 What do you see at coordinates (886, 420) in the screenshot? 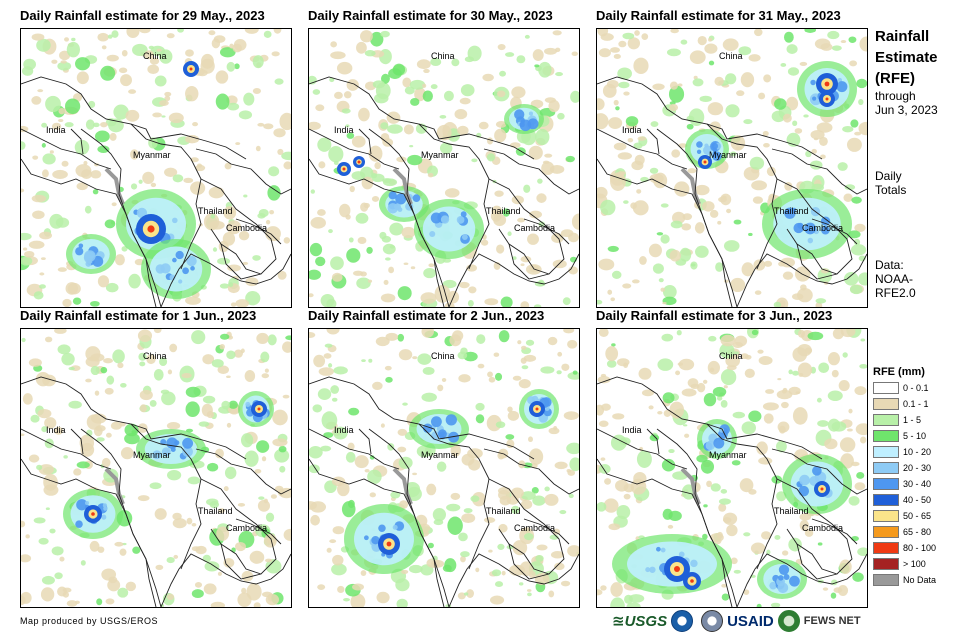
I see `legend-swatch` at bounding box center [886, 420].